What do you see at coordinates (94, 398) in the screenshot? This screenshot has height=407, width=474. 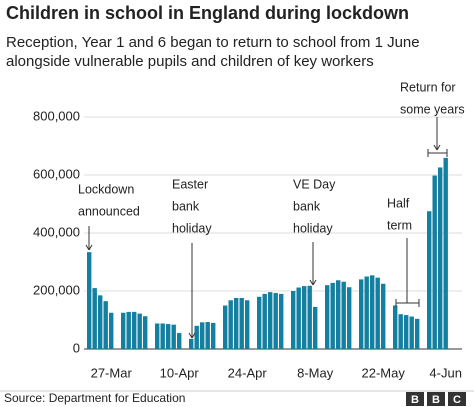 I see `source: Source: Department for Education` at bounding box center [94, 398].